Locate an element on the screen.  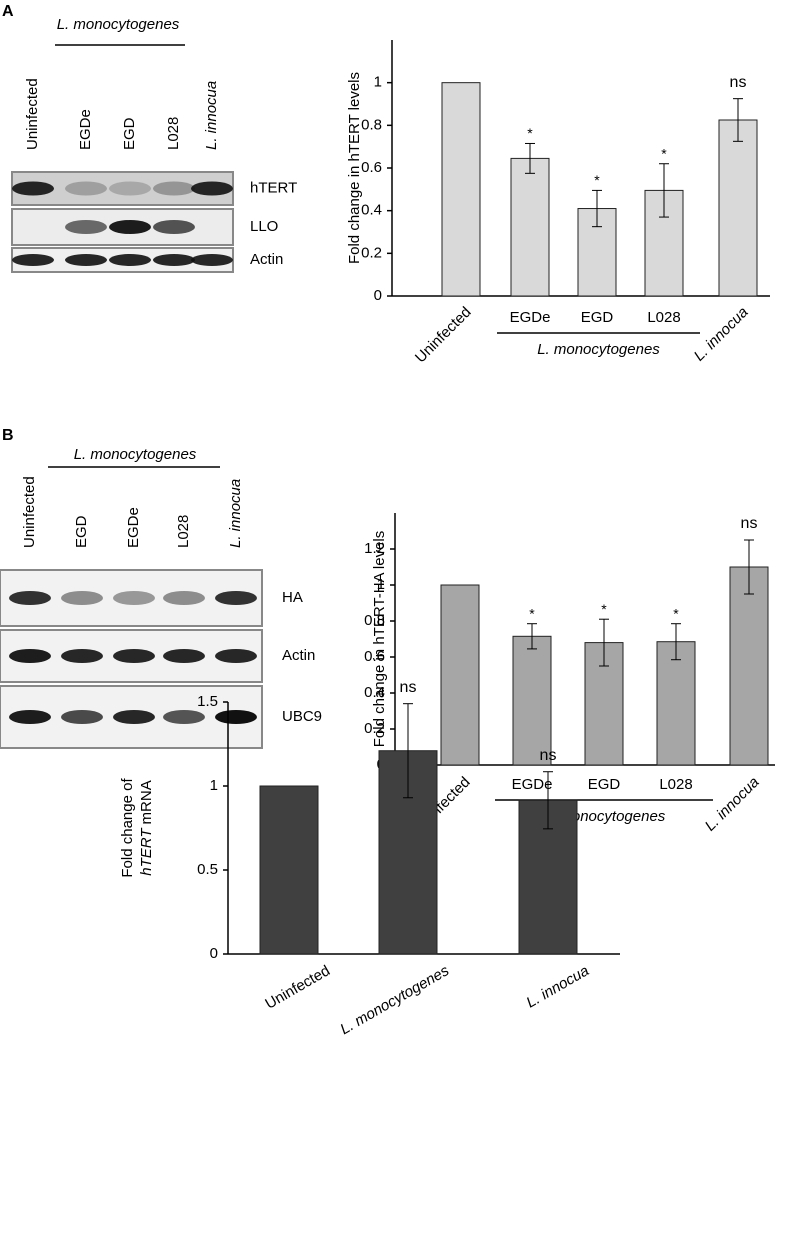
blot-row-label: hTERT is located at coordinates (273, 187).